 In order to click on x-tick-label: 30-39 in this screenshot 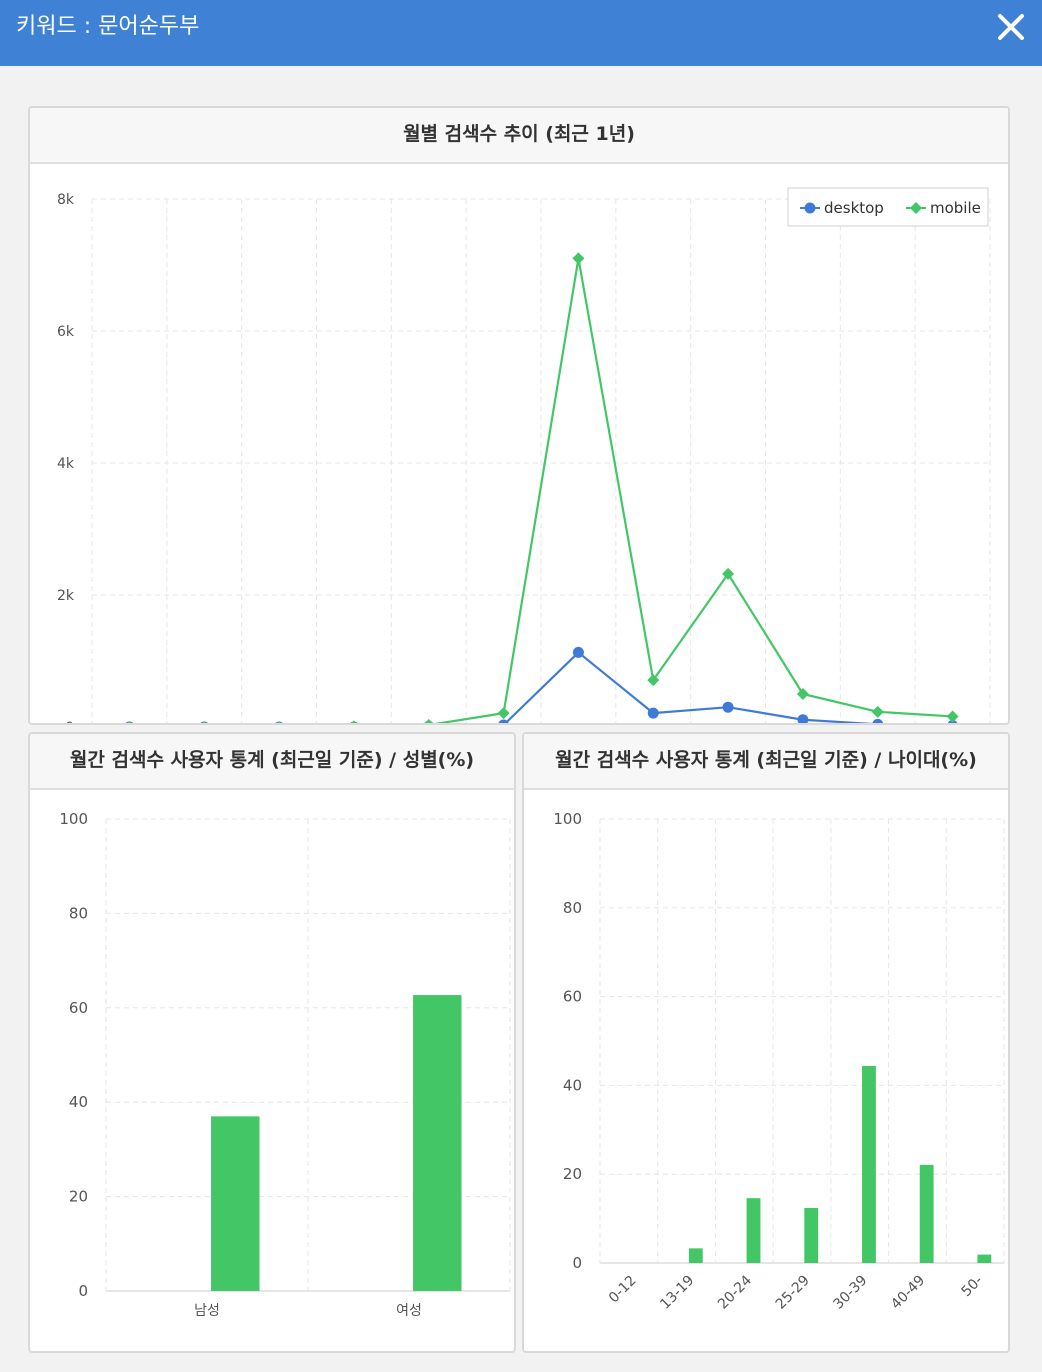, I will do `click(850, 1293)`.